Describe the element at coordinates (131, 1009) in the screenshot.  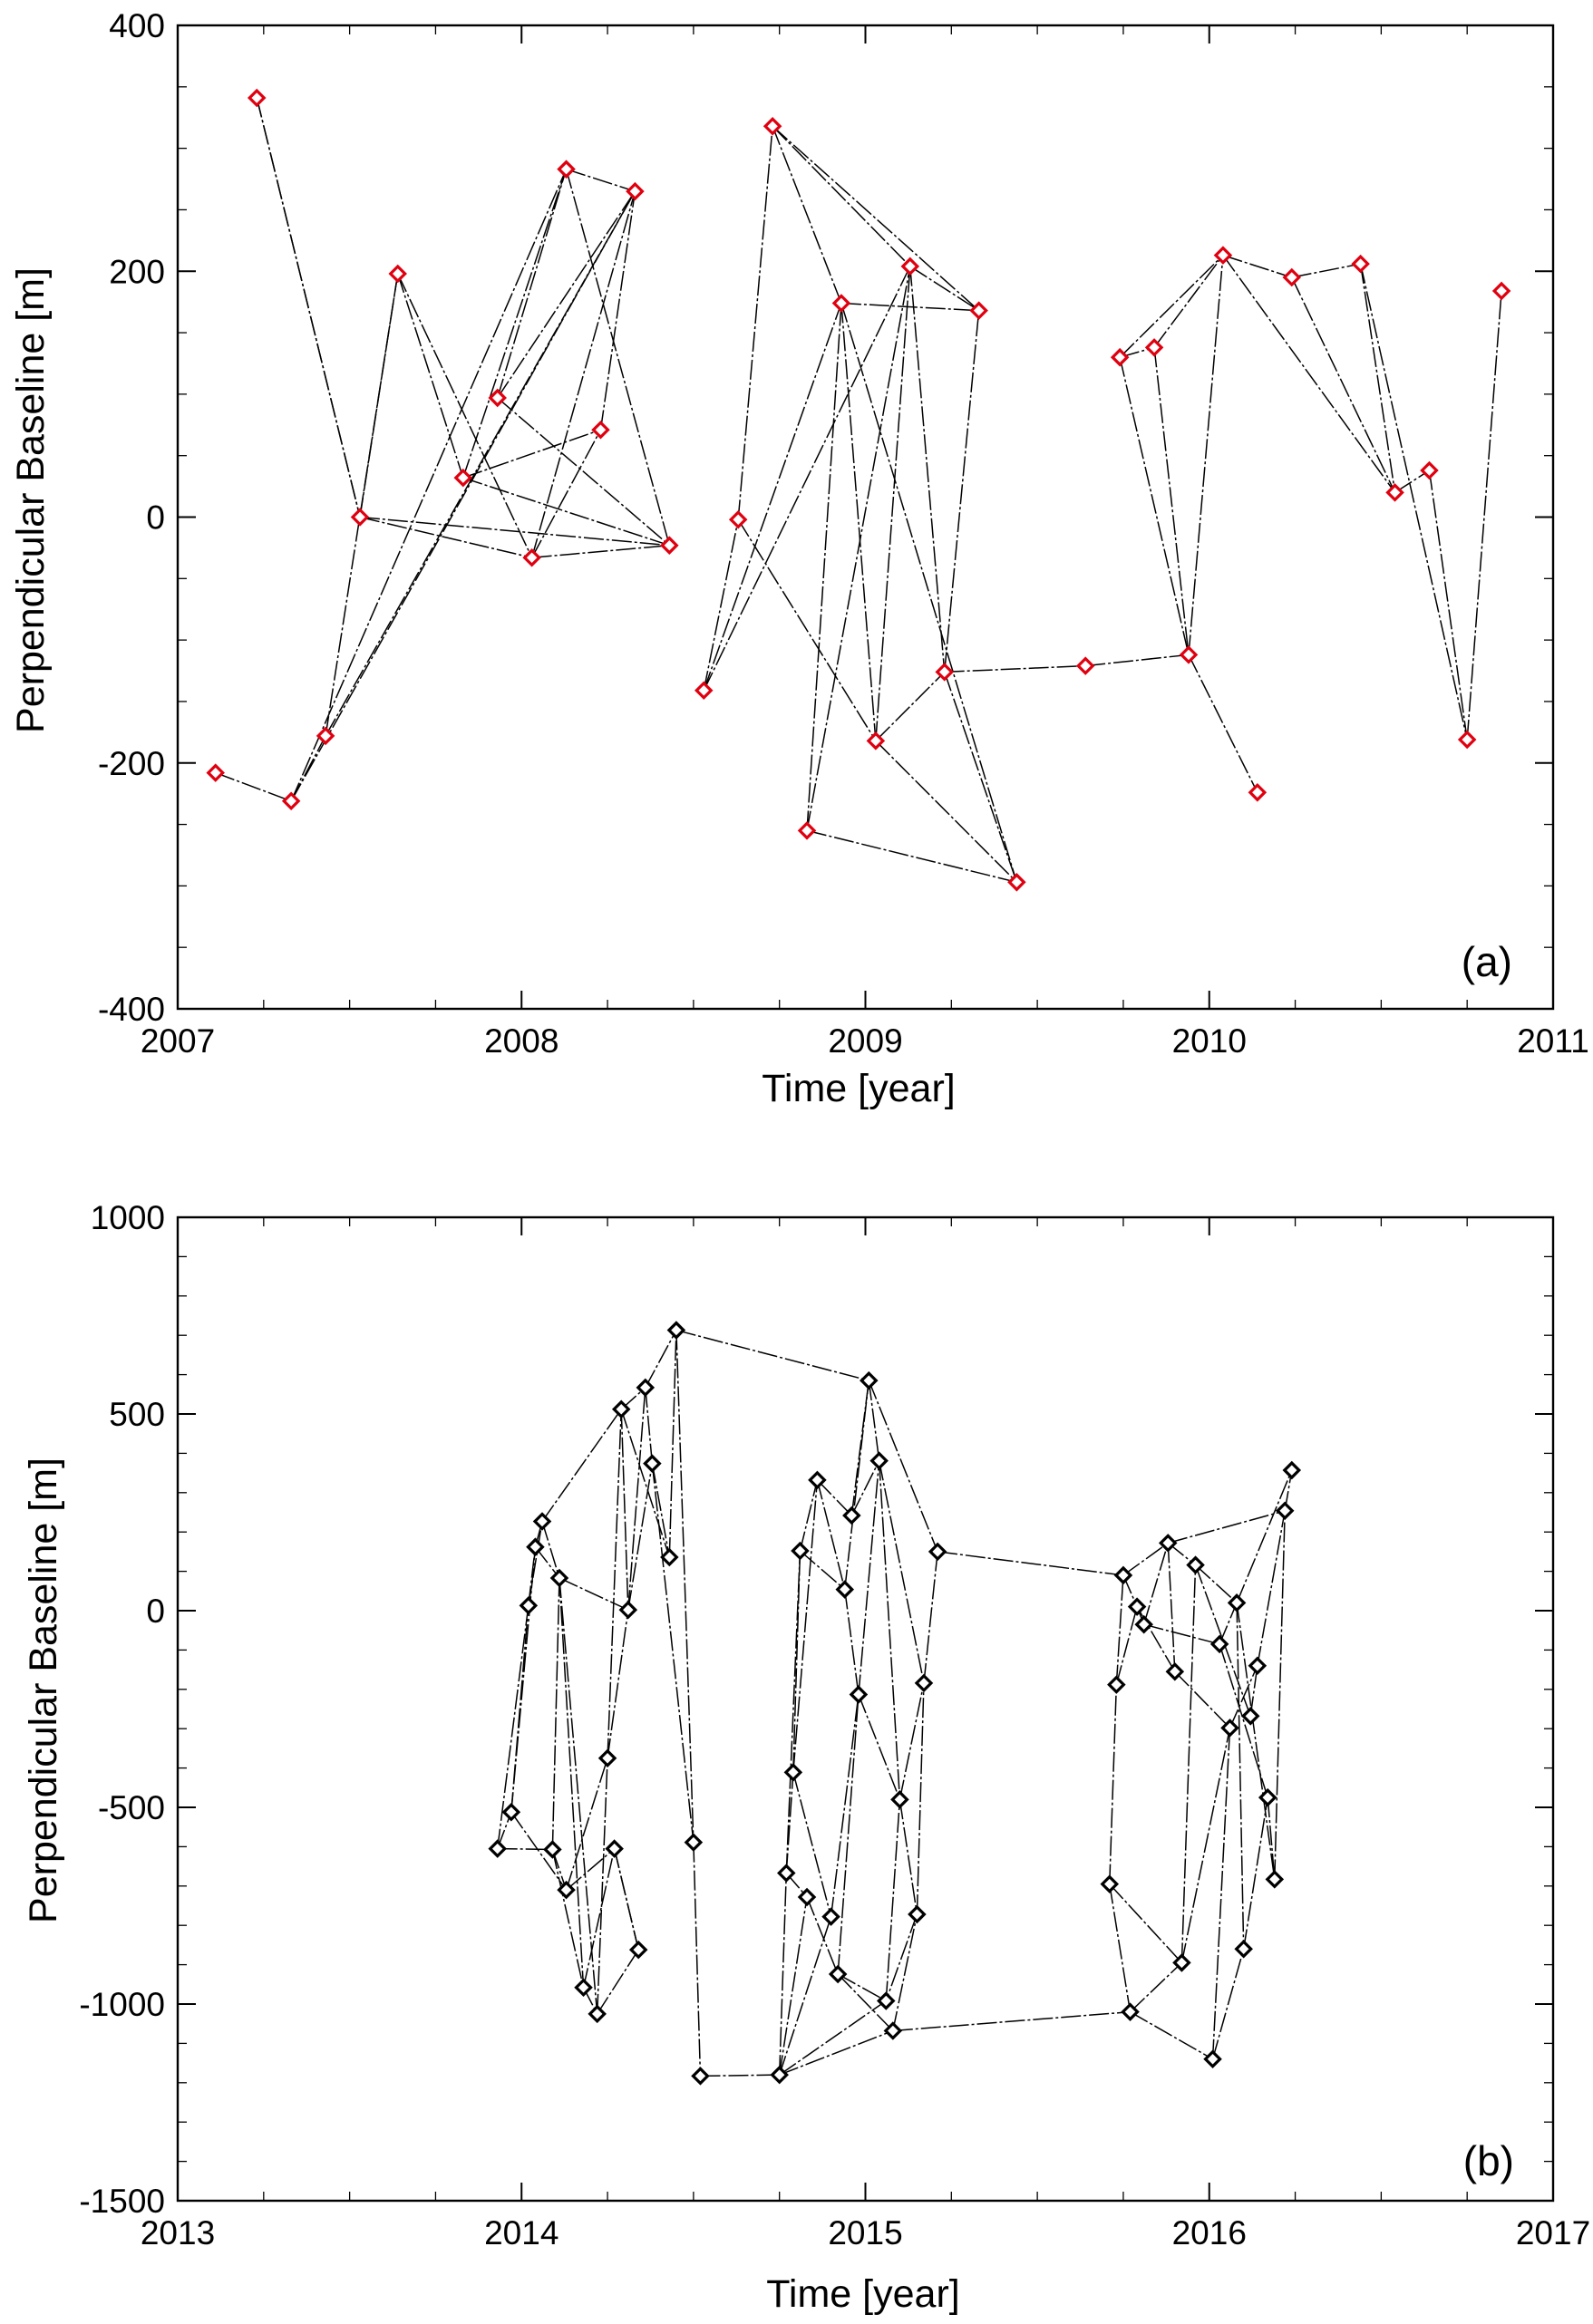
I see `chart-a-y-tick-label: -400` at that location.